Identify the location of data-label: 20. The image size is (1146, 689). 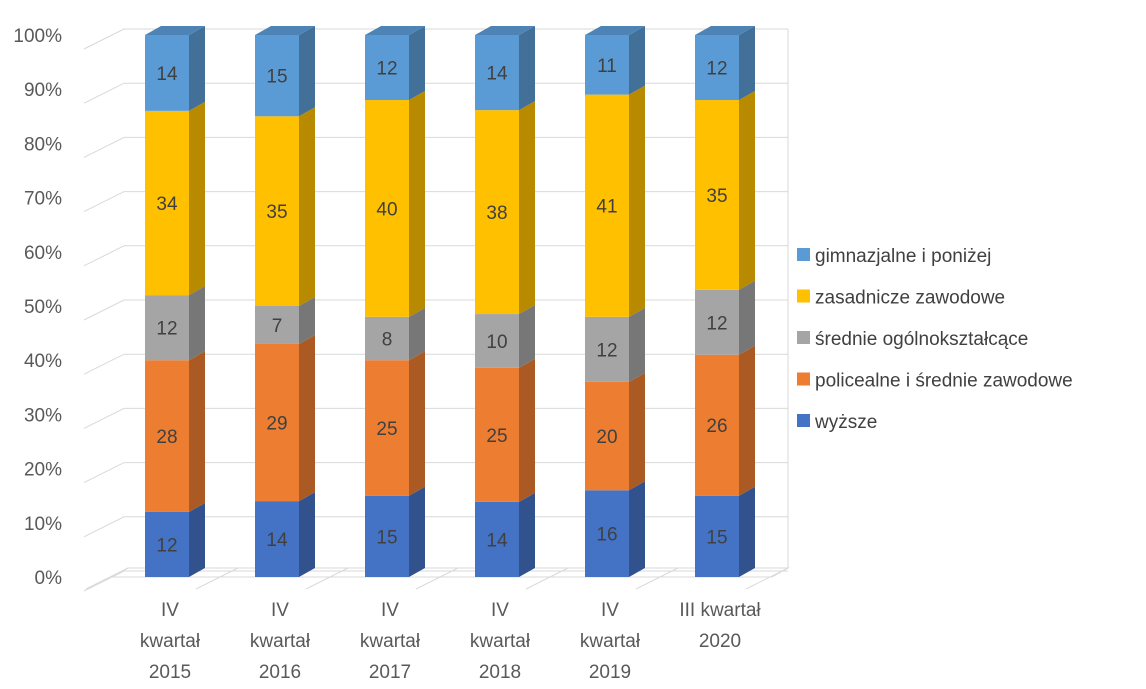
(606, 437).